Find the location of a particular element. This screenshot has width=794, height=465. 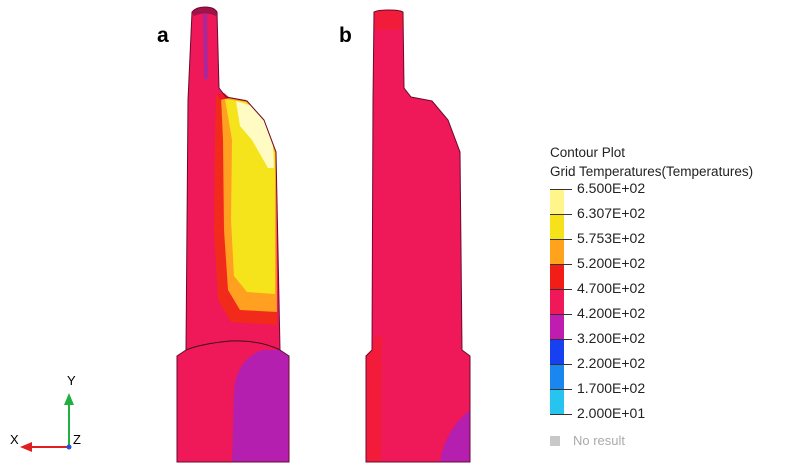

legend-value: 4.700E+02 is located at coordinates (611, 288).